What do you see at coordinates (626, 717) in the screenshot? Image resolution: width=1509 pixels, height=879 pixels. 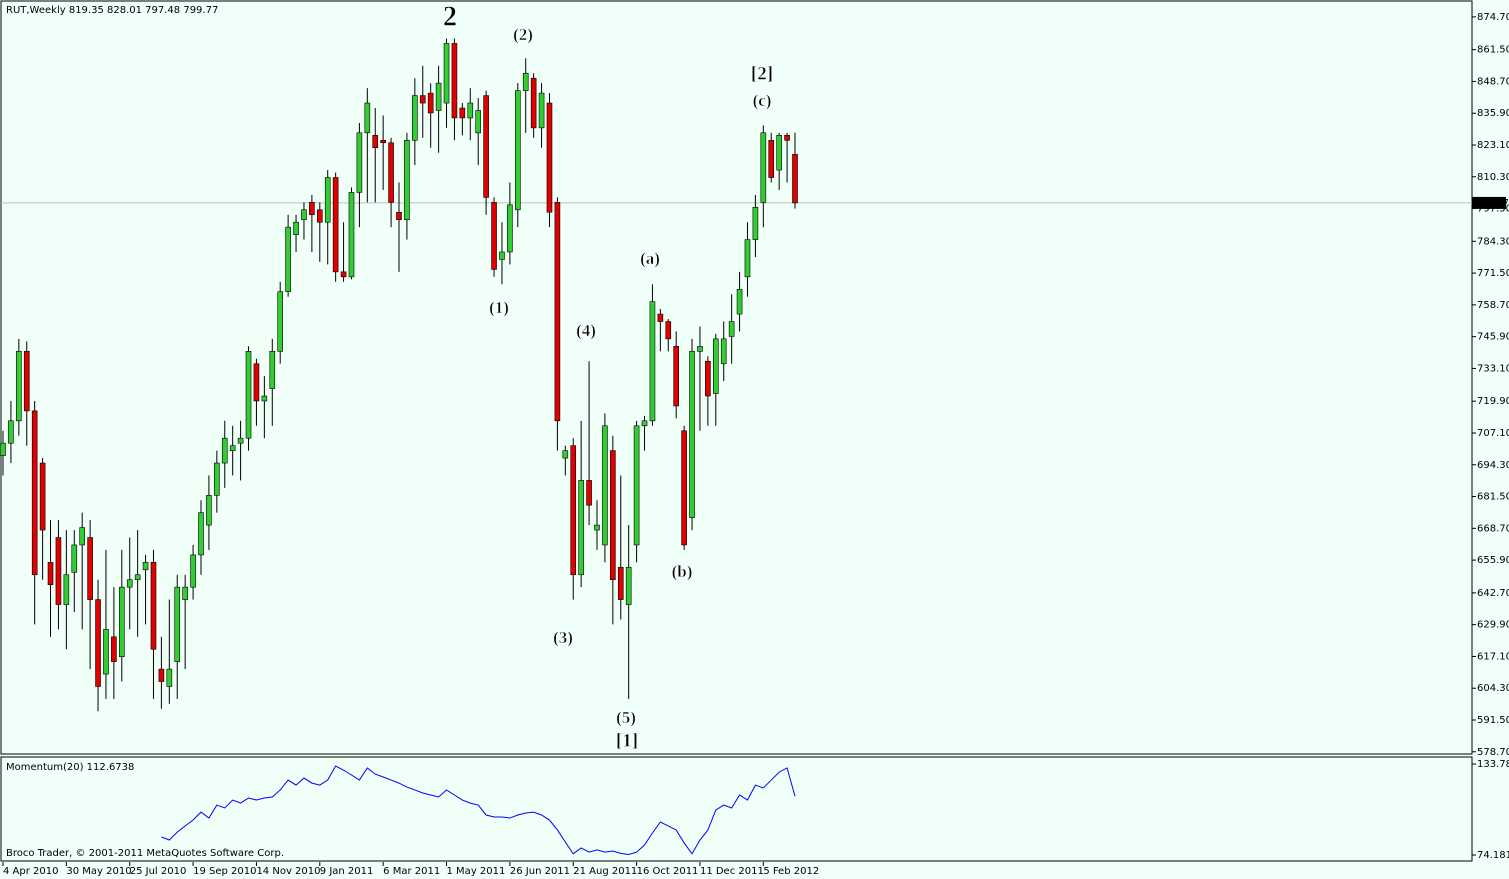 I see `wave-label: (5)` at bounding box center [626, 717].